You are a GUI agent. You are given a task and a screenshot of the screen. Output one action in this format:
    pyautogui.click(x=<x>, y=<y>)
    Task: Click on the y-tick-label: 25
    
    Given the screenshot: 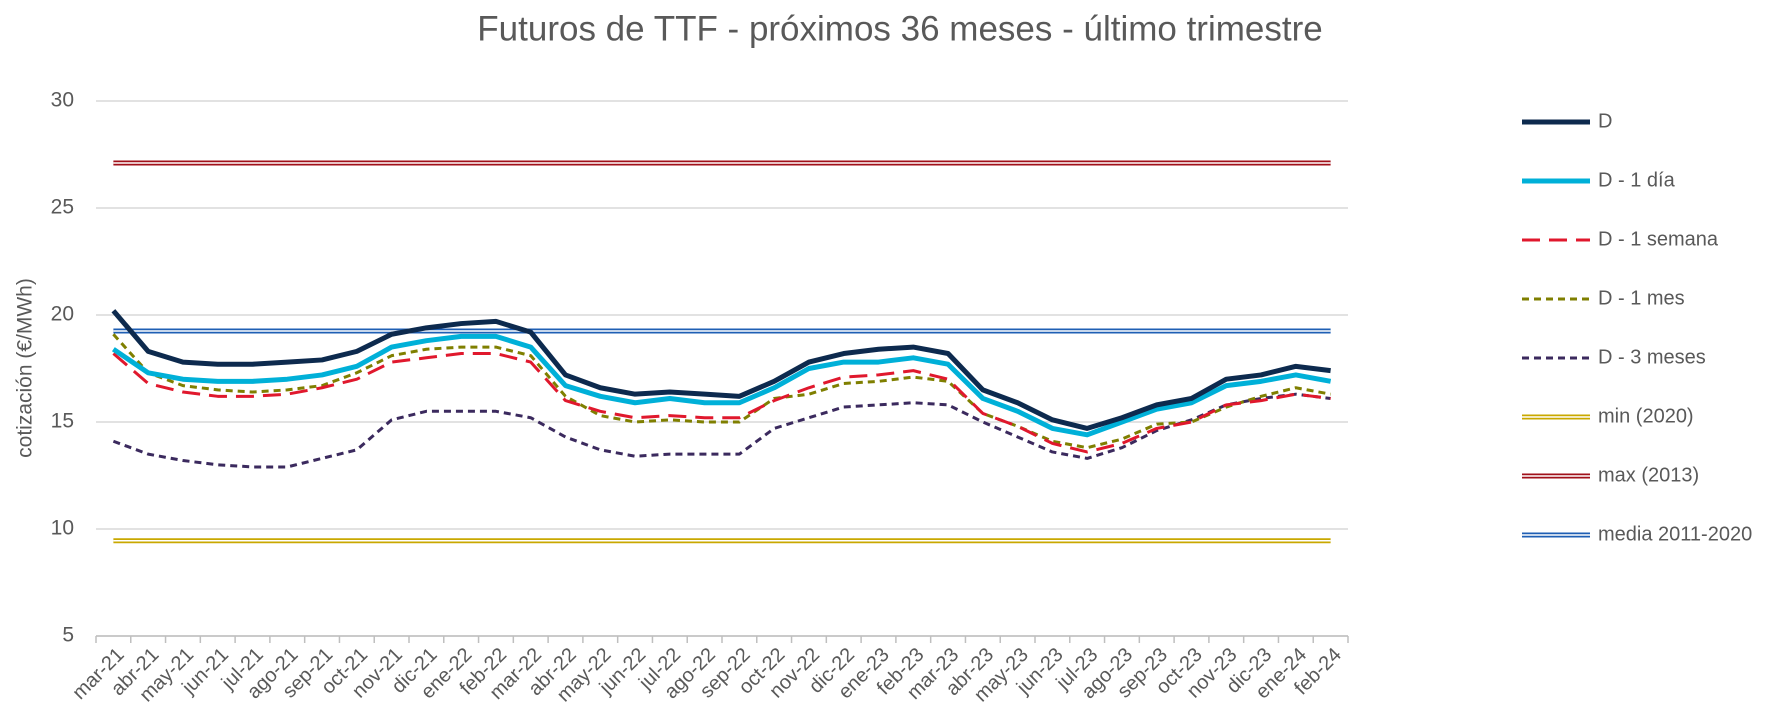 What is the action you would take?
    pyautogui.click(x=62, y=207)
    